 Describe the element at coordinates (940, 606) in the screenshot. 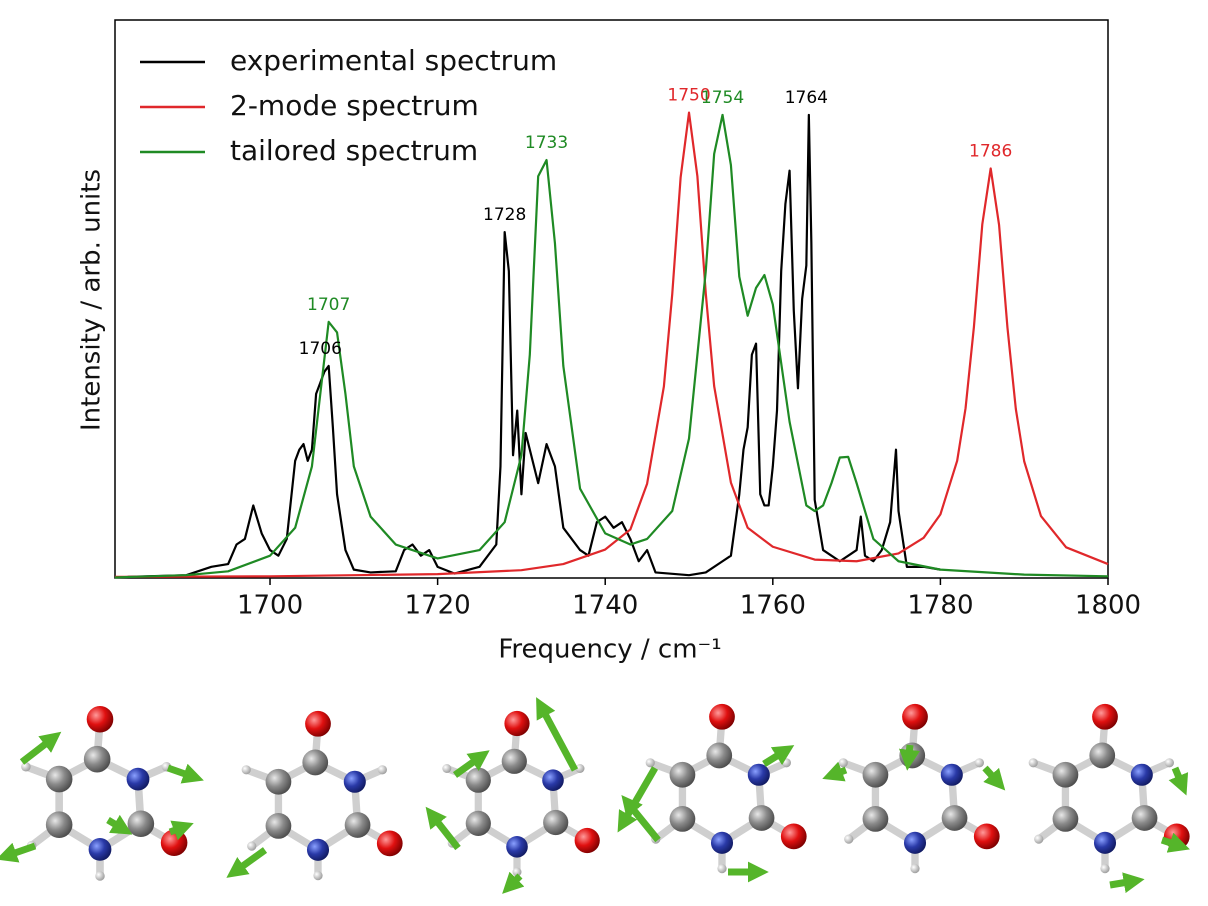

I see `x-tick-label: 1780` at that location.